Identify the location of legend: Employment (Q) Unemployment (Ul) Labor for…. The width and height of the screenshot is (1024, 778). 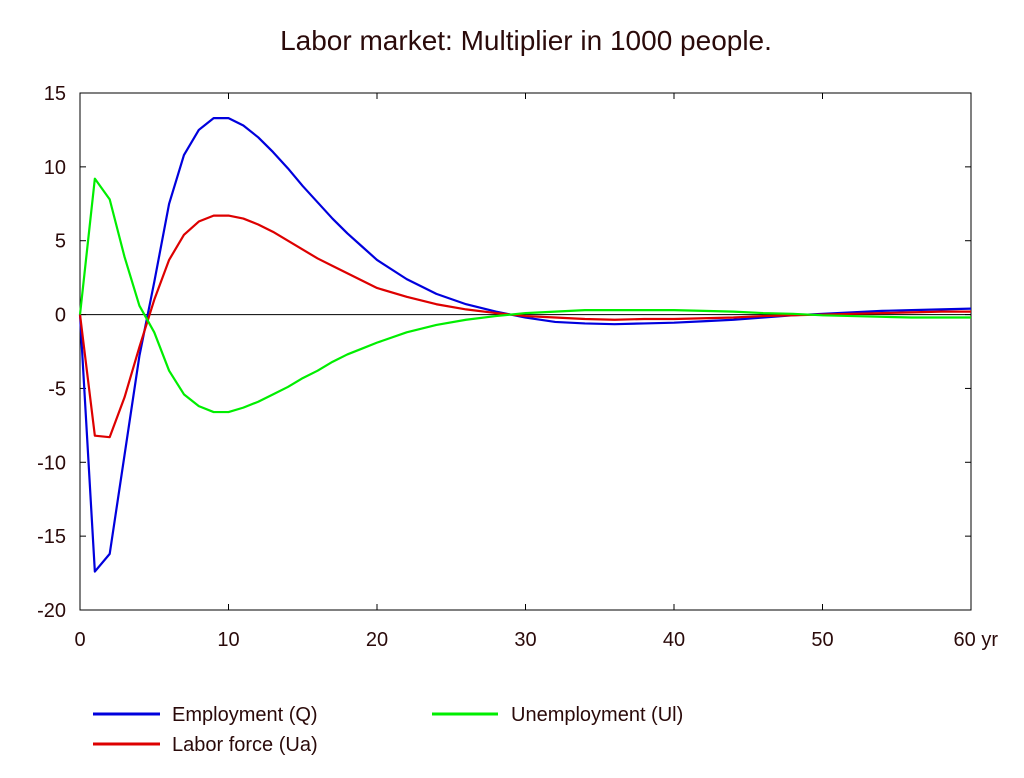
(388, 730).